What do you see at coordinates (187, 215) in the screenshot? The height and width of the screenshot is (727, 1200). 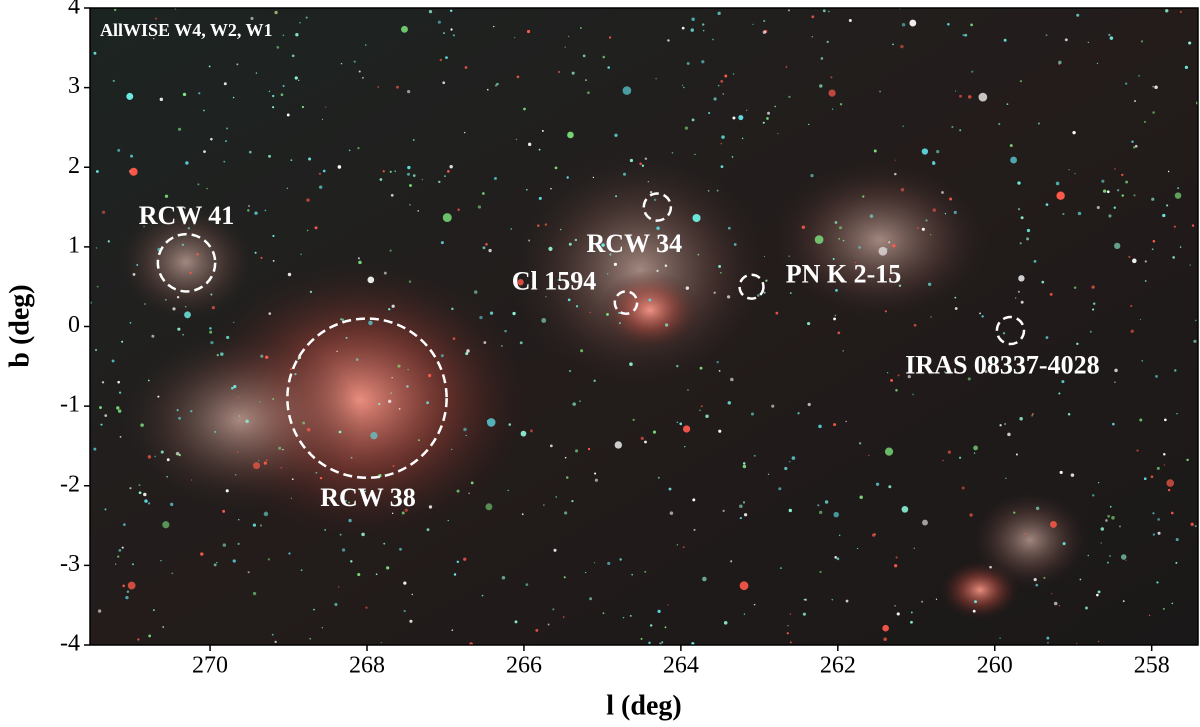 I see `annotation-label: RCW 41` at bounding box center [187, 215].